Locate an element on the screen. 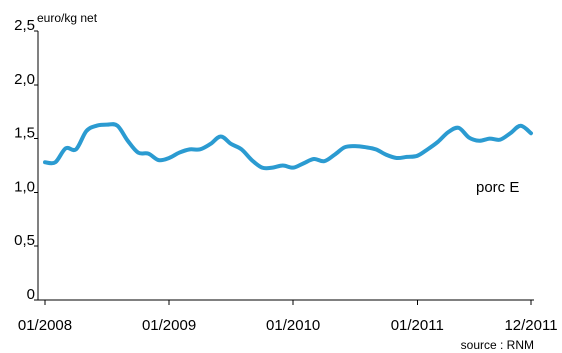 Image resolution: width=562 pixels, height=353 pixels. source-note: source : RNM is located at coordinates (497, 345).